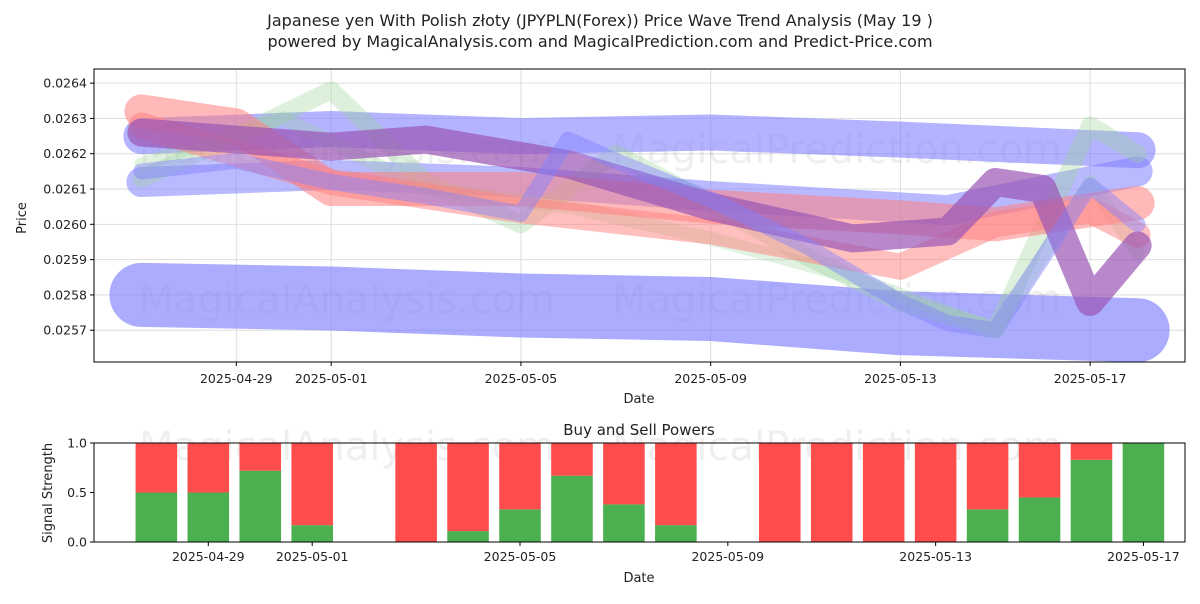 The width and height of the screenshot is (1200, 604). I want to click on price-y-tick-label: 0.0259, so click(65, 259).